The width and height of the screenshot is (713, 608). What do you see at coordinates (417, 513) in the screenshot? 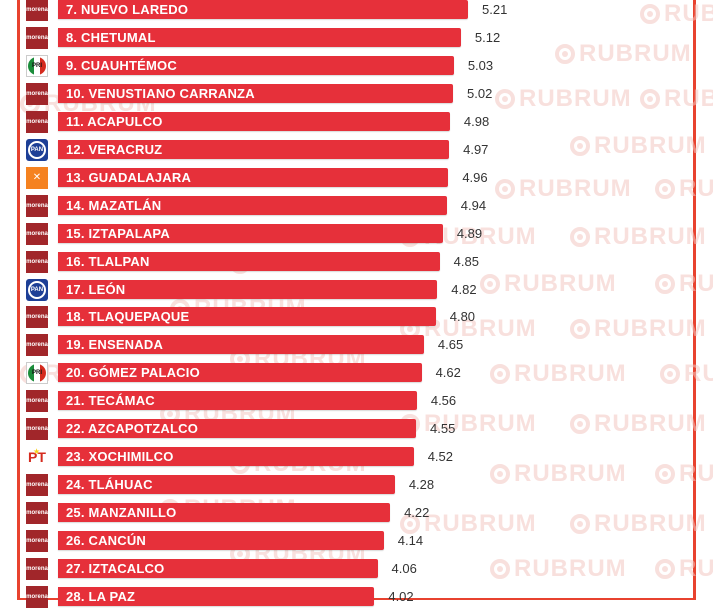
I see `value-label: 4.22` at bounding box center [417, 513].